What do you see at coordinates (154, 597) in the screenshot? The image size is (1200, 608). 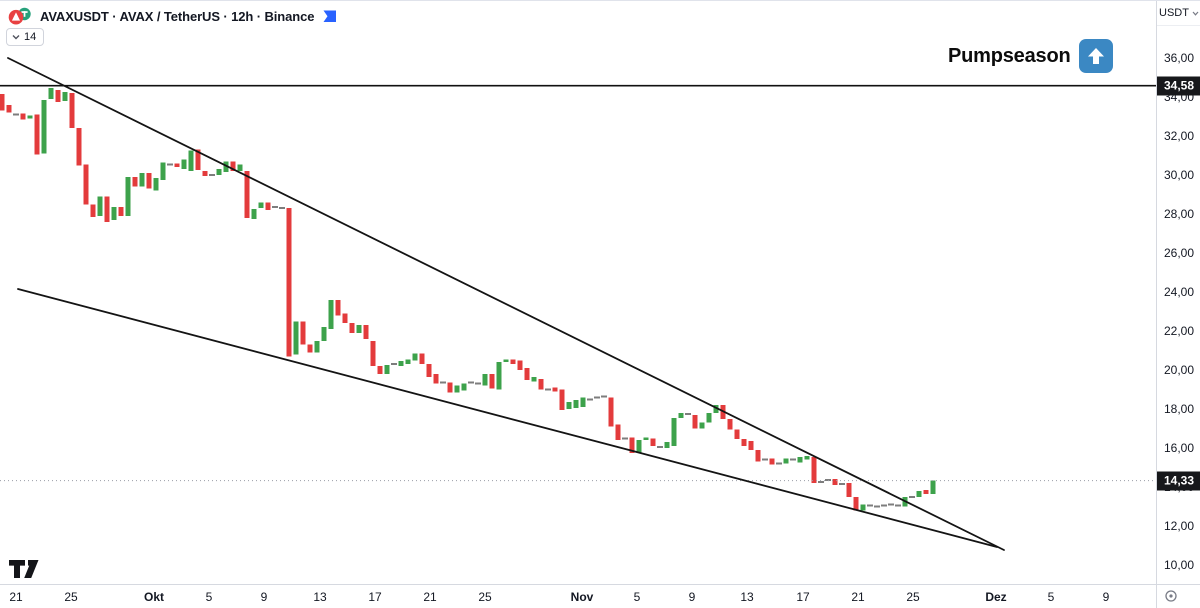 I see `time-tick-label: Okt` at bounding box center [154, 597].